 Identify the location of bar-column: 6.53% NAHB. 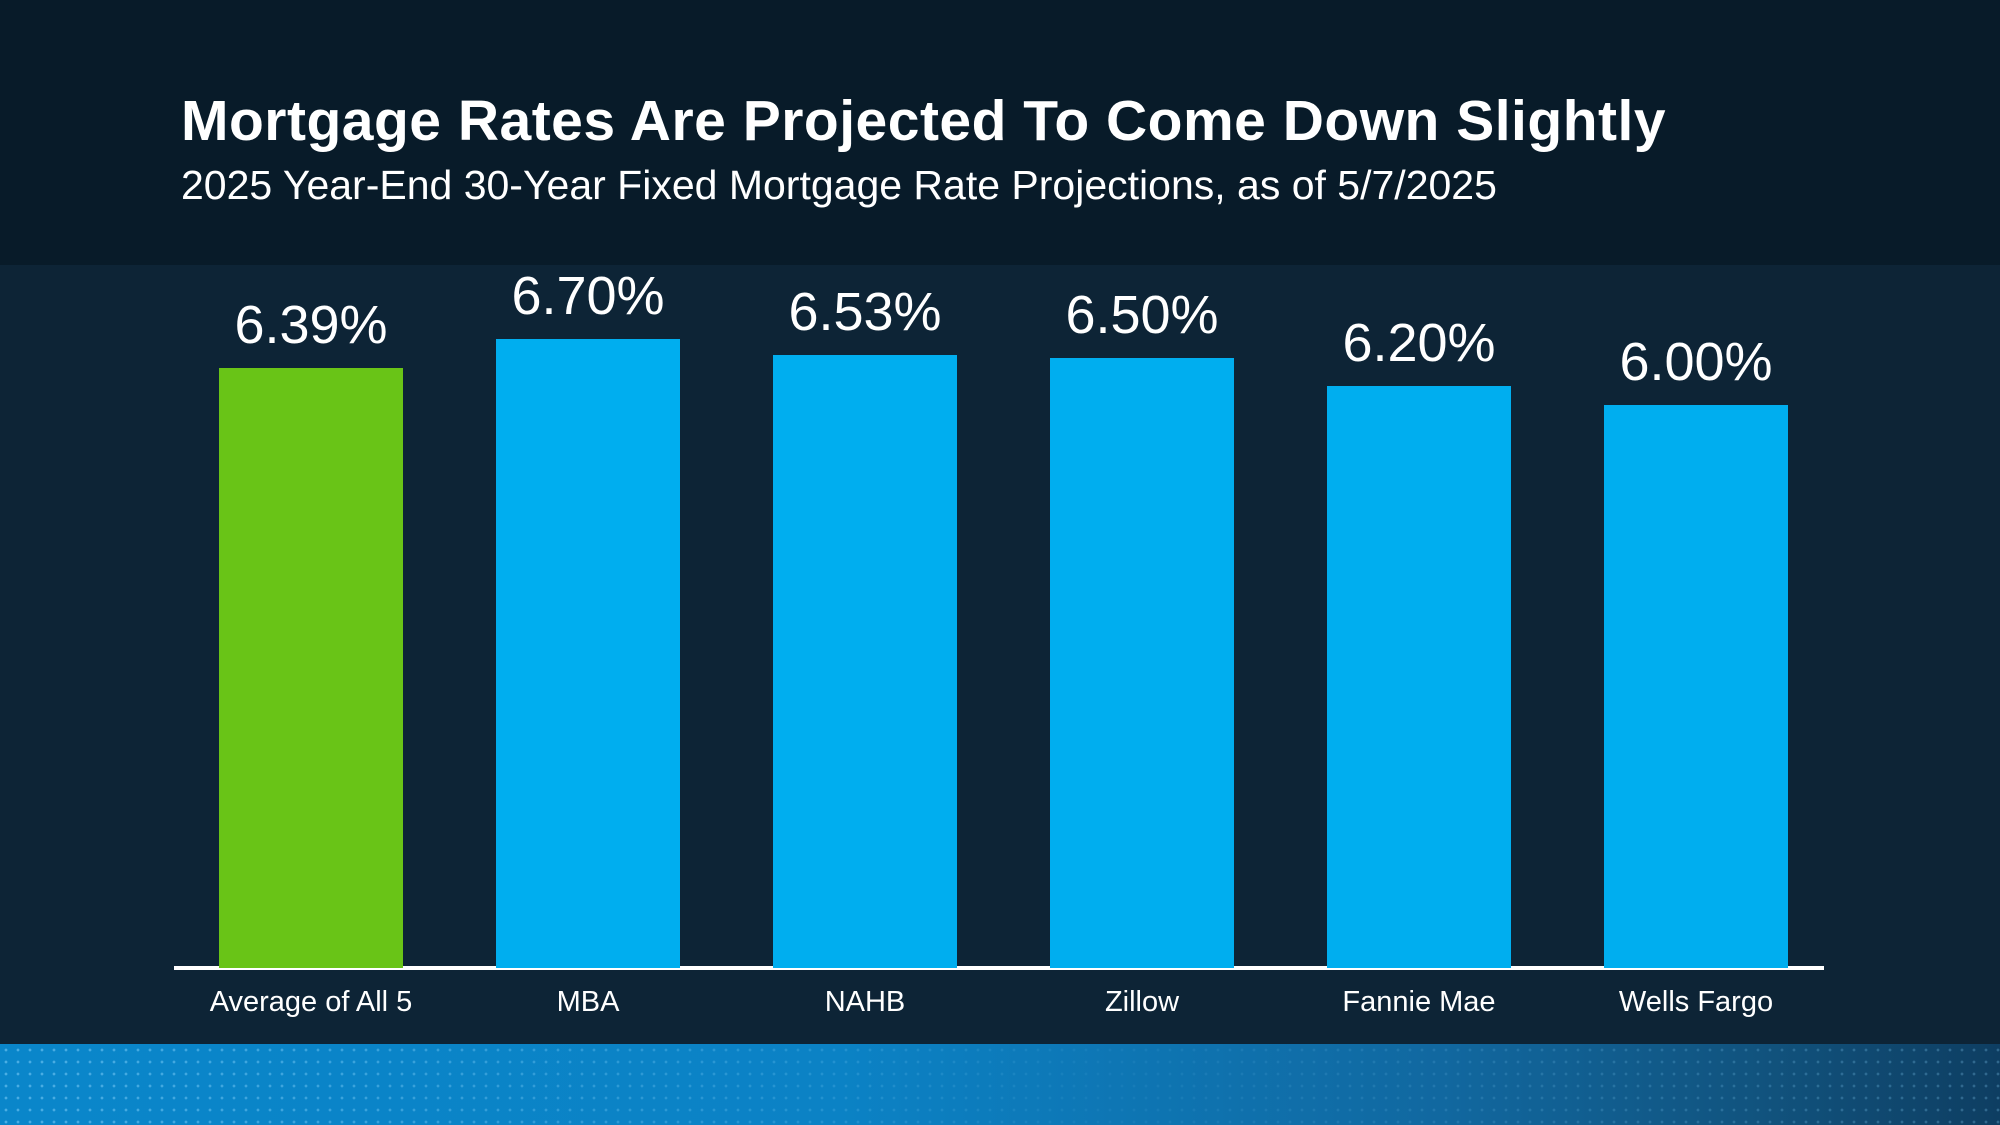
(865, 562).